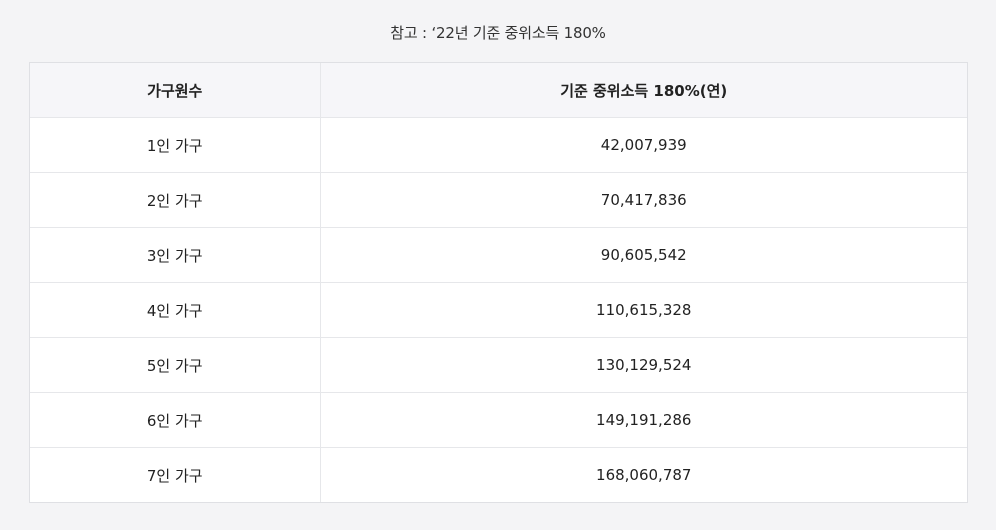  What do you see at coordinates (175, 200) in the screenshot?
I see `household-cell: 2인 가구` at bounding box center [175, 200].